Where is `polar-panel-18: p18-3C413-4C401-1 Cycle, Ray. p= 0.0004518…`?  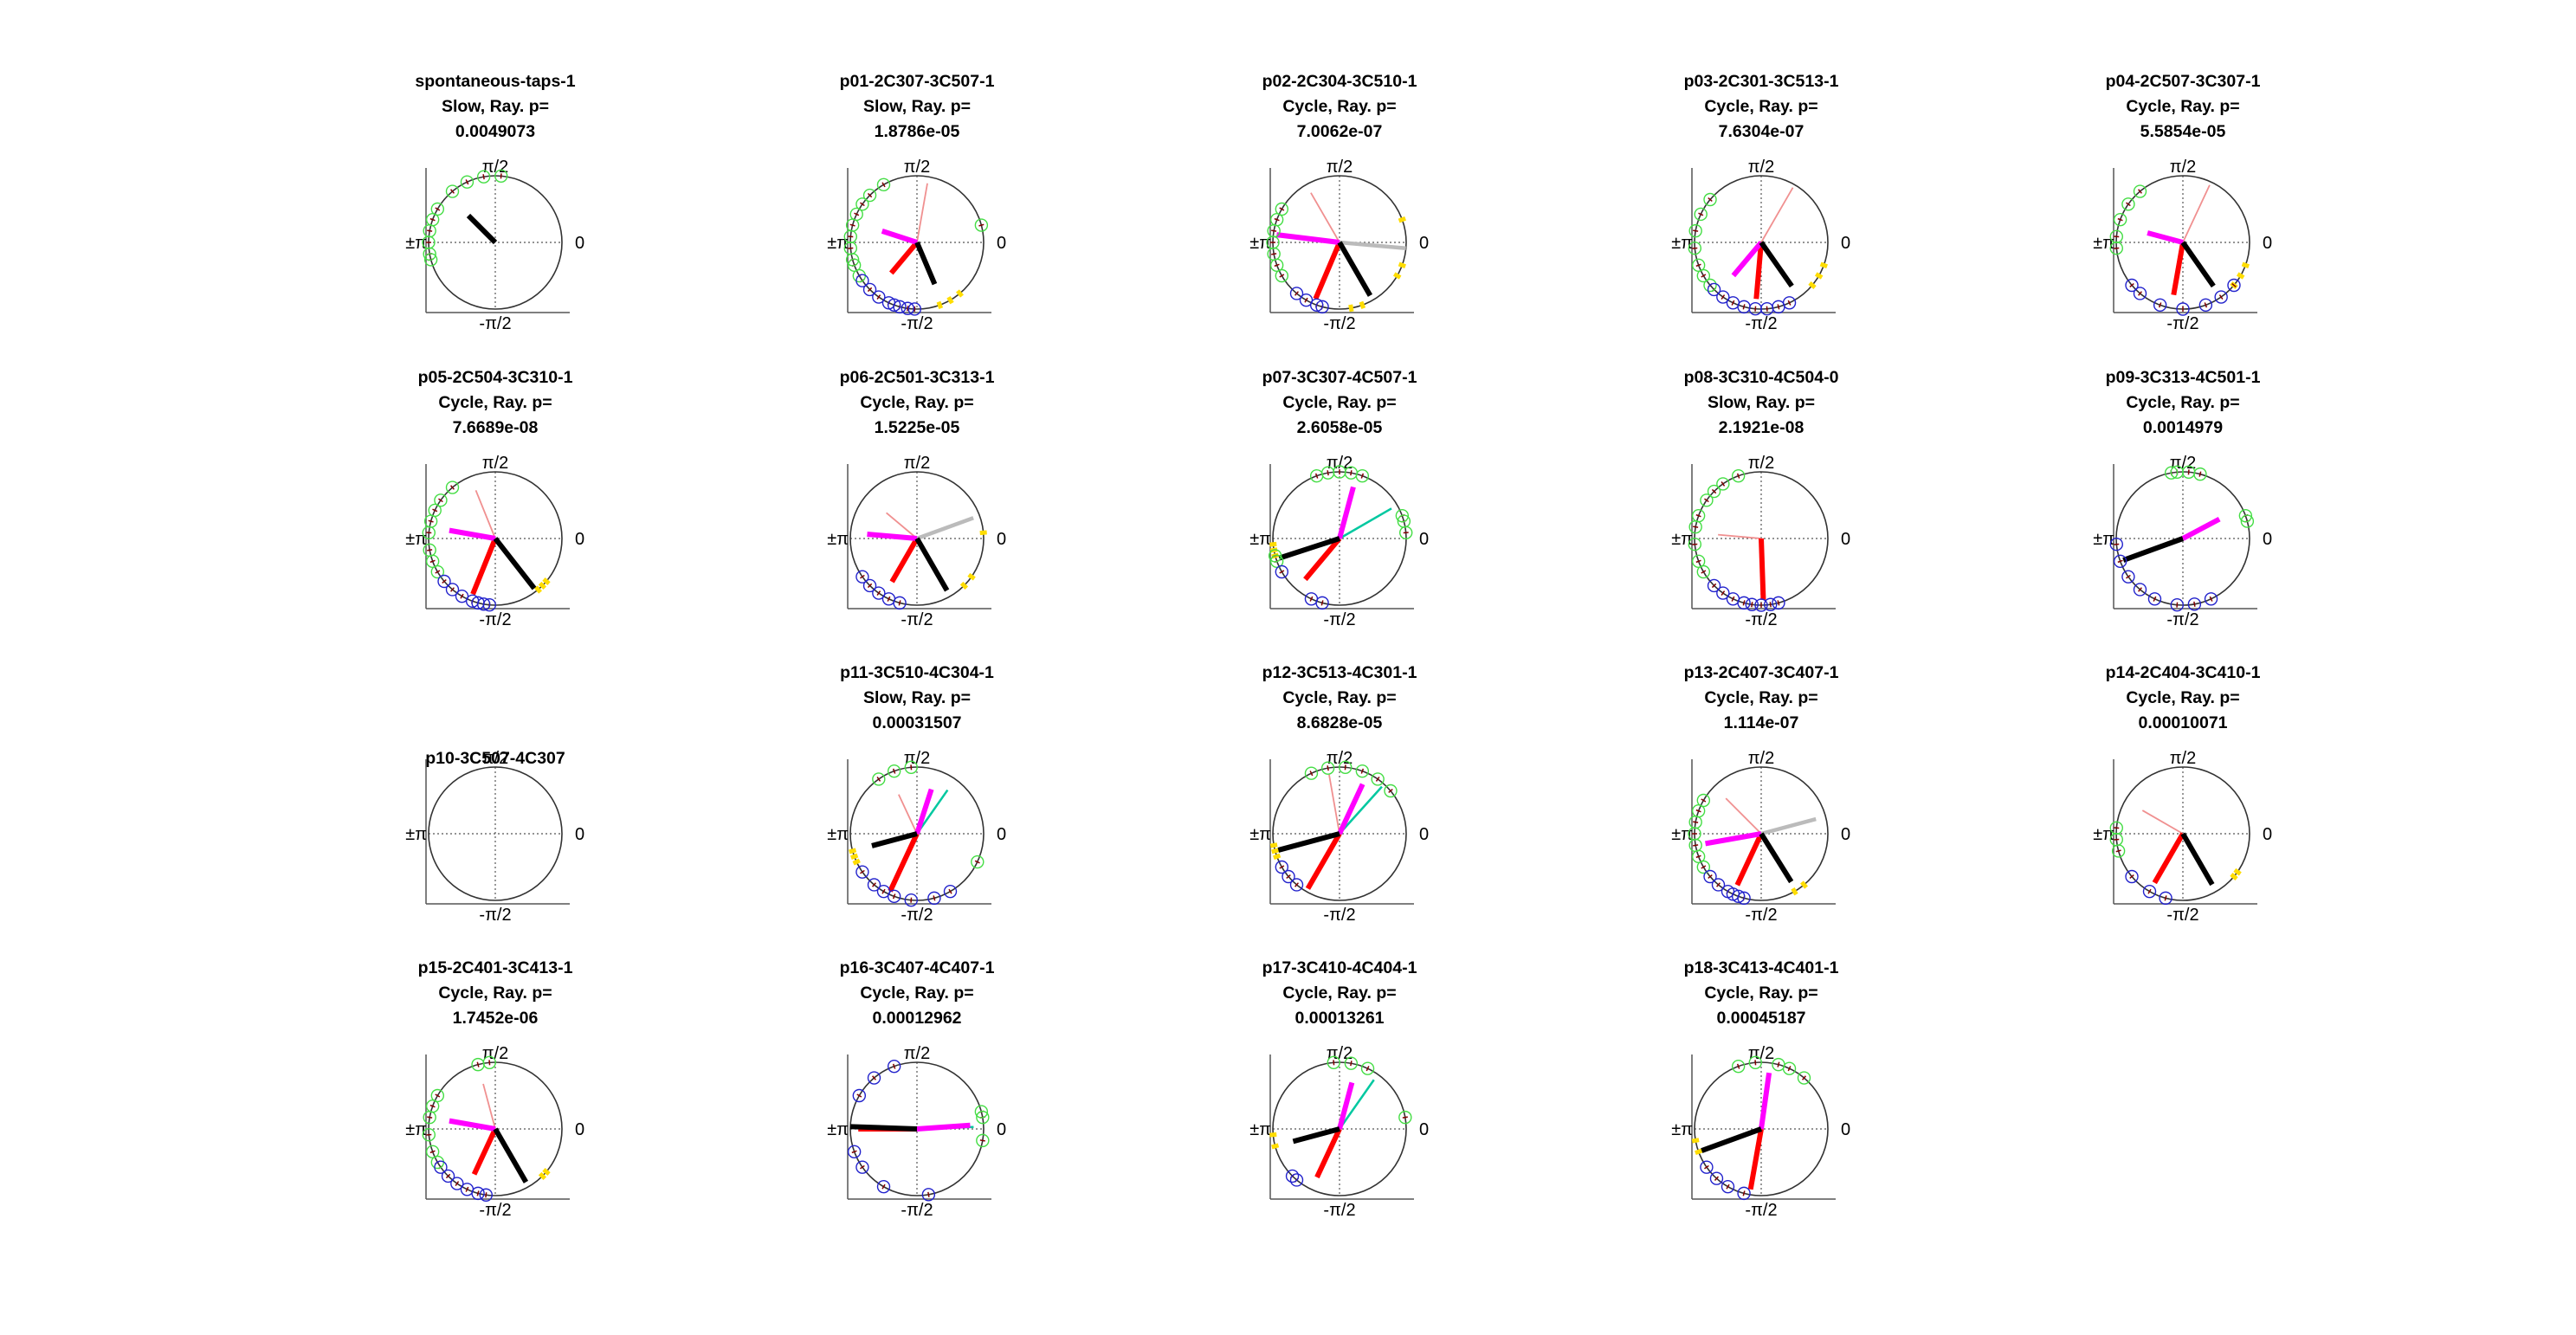 polar-panel-18: p18-3C413-4C401-1 Cycle, Ray. p= 0.0004518… is located at coordinates (1760, 1089).